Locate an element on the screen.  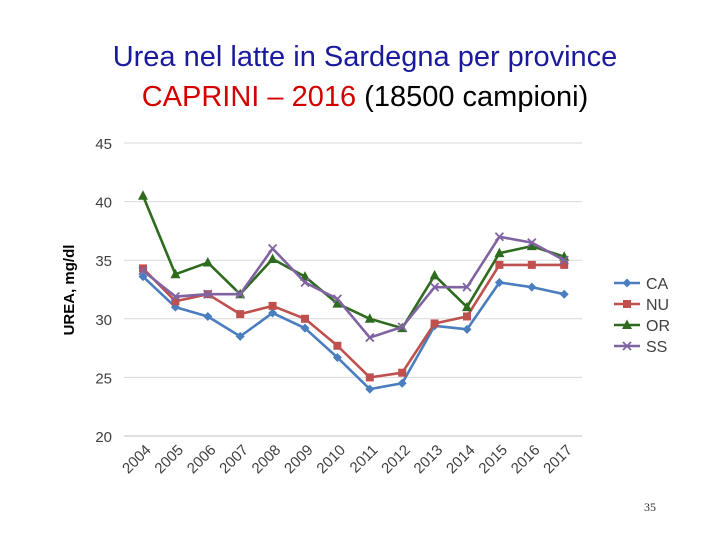
y-tick-label: 45 is located at coordinates (103, 144).